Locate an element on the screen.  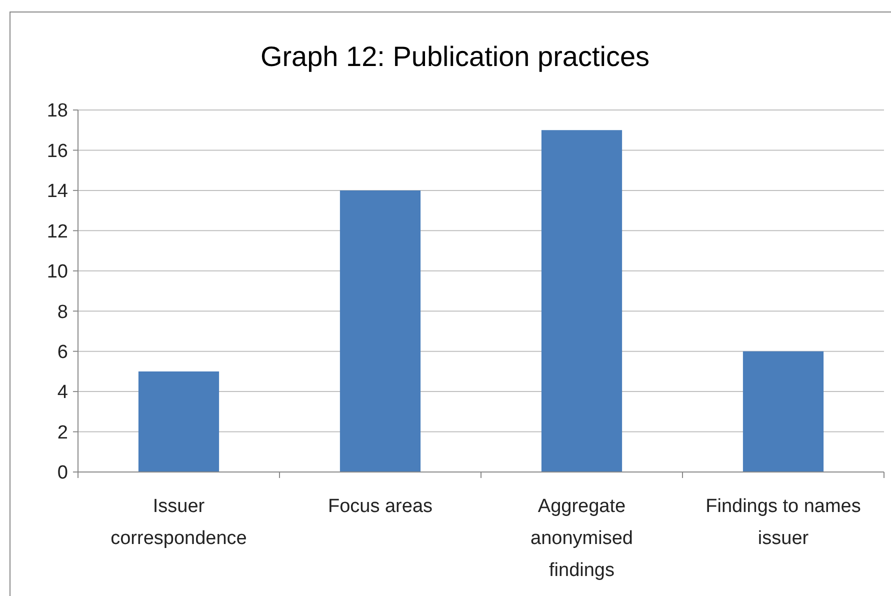
y-tick-label: 14 is located at coordinates (57, 191).